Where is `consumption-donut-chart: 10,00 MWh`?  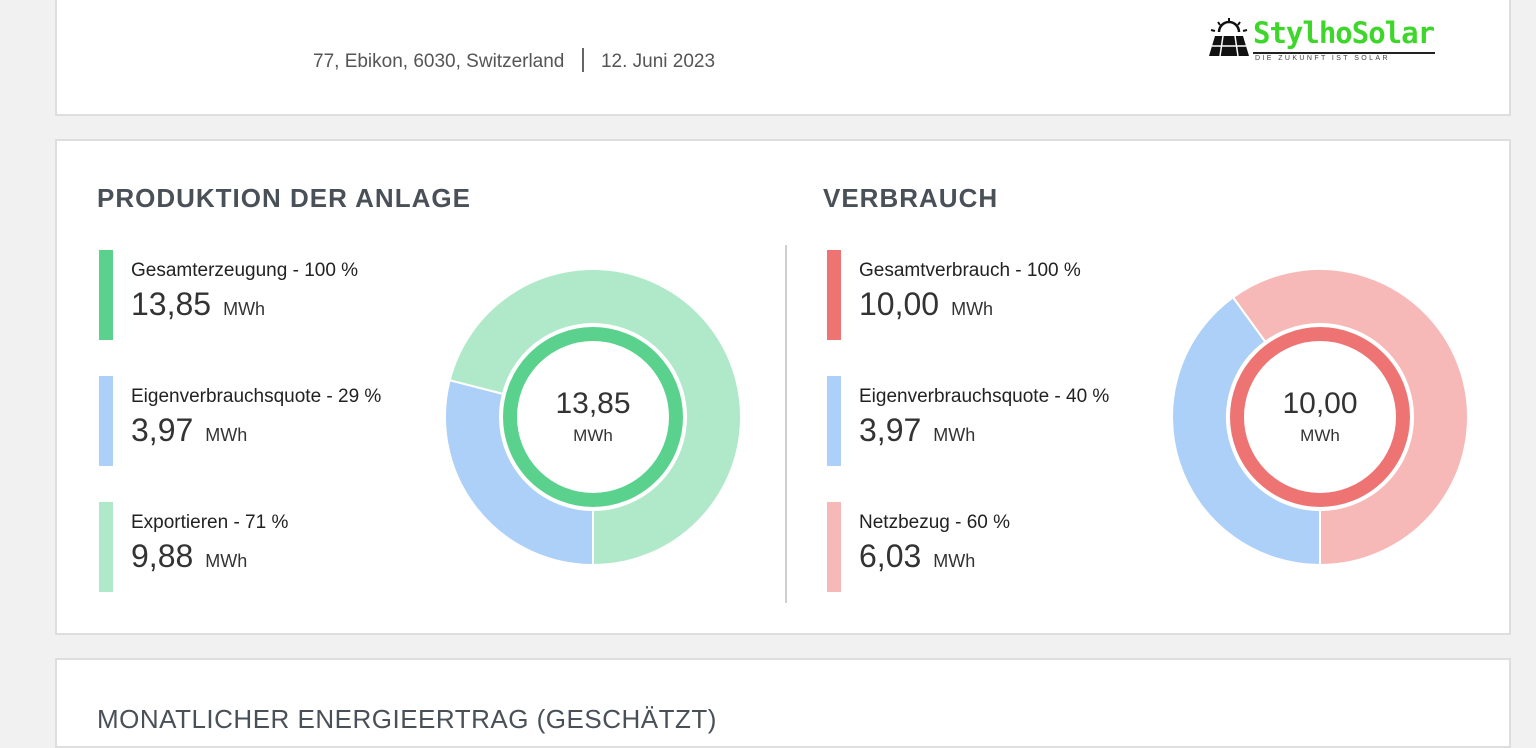 consumption-donut-chart: 10,00 MWh is located at coordinates (1320, 417).